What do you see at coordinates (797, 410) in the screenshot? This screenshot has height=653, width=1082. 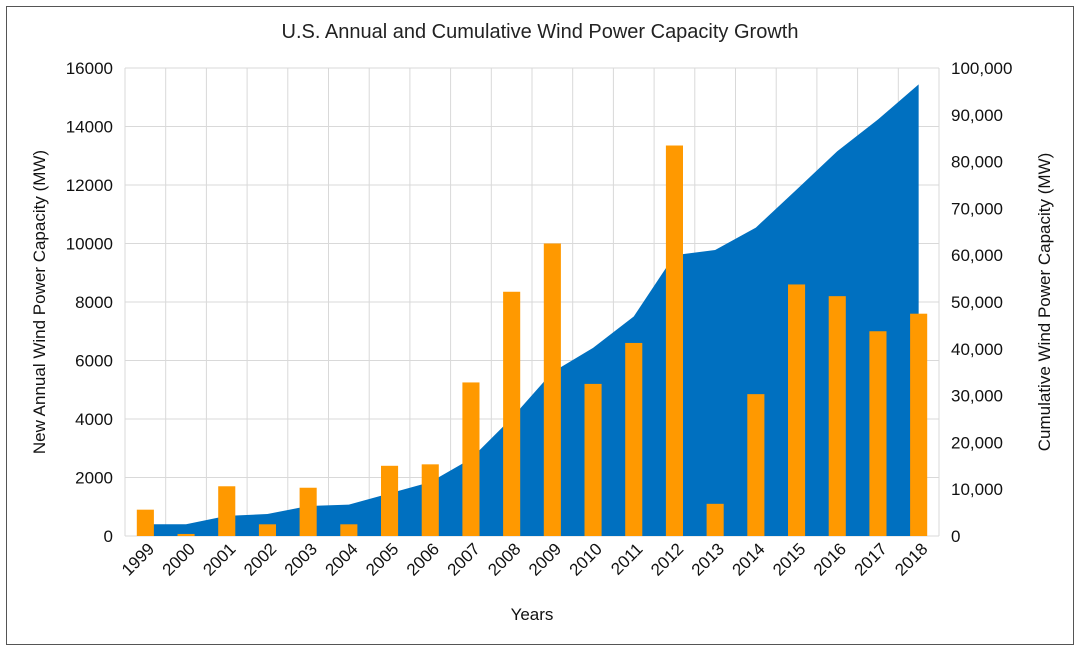 I see `annual-capacity-bar-2015` at bounding box center [797, 410].